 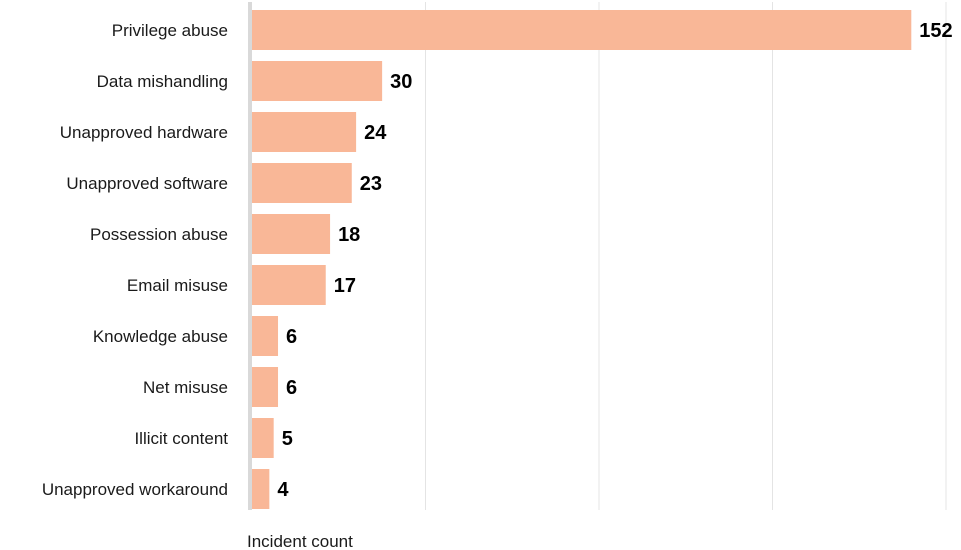 What do you see at coordinates (250, 256) in the screenshot?
I see `y-axis-line` at bounding box center [250, 256].